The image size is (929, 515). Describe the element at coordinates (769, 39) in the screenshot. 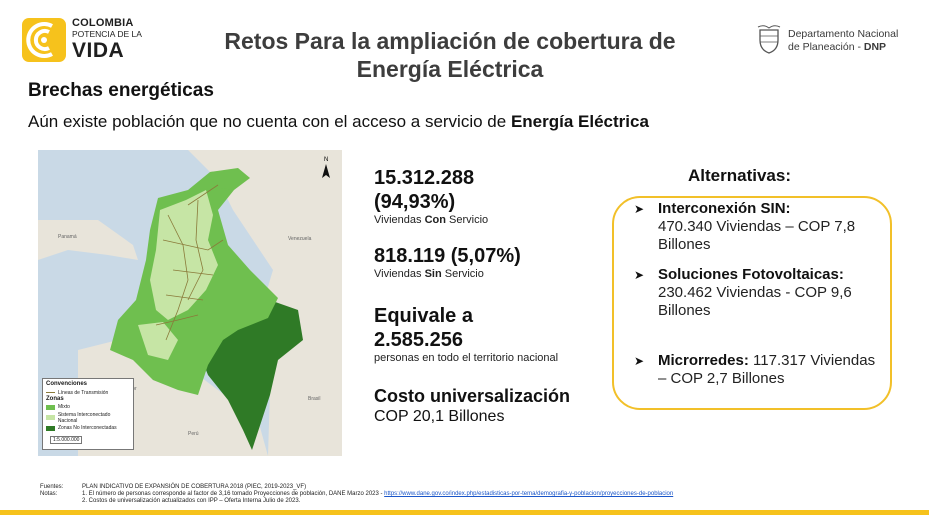

I see `coat-of-arms-icon` at that location.